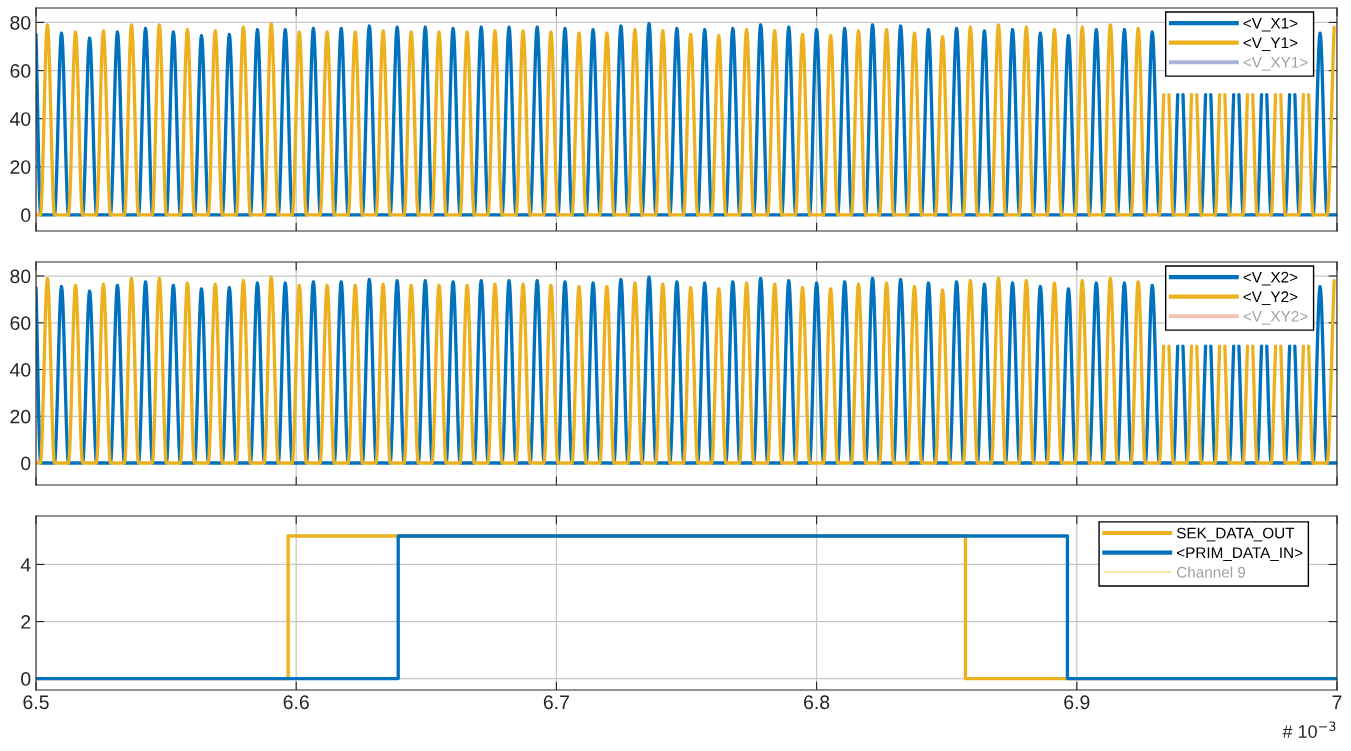 The height and width of the screenshot is (751, 1351). Describe the element at coordinates (1337, 702) in the screenshot. I see `x-tick-label: 7` at that location.